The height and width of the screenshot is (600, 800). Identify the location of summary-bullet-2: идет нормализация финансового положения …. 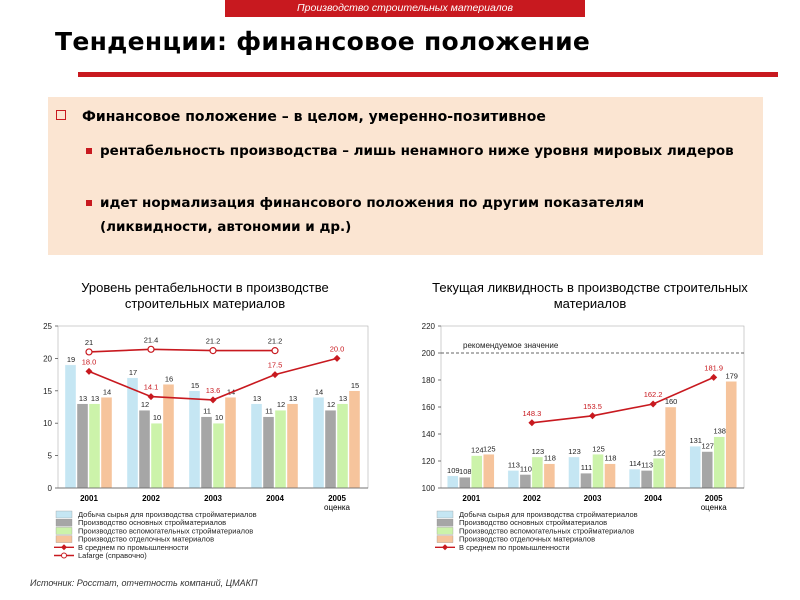
(418, 215).